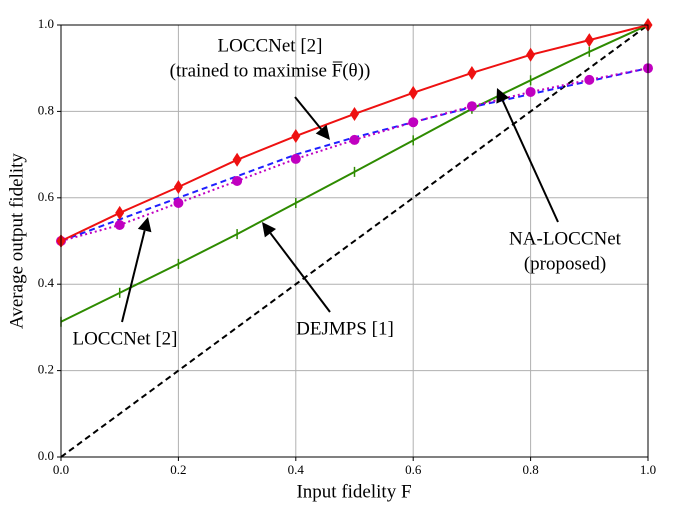  I want to click on y-tick-label: 0.8, so click(46, 109).